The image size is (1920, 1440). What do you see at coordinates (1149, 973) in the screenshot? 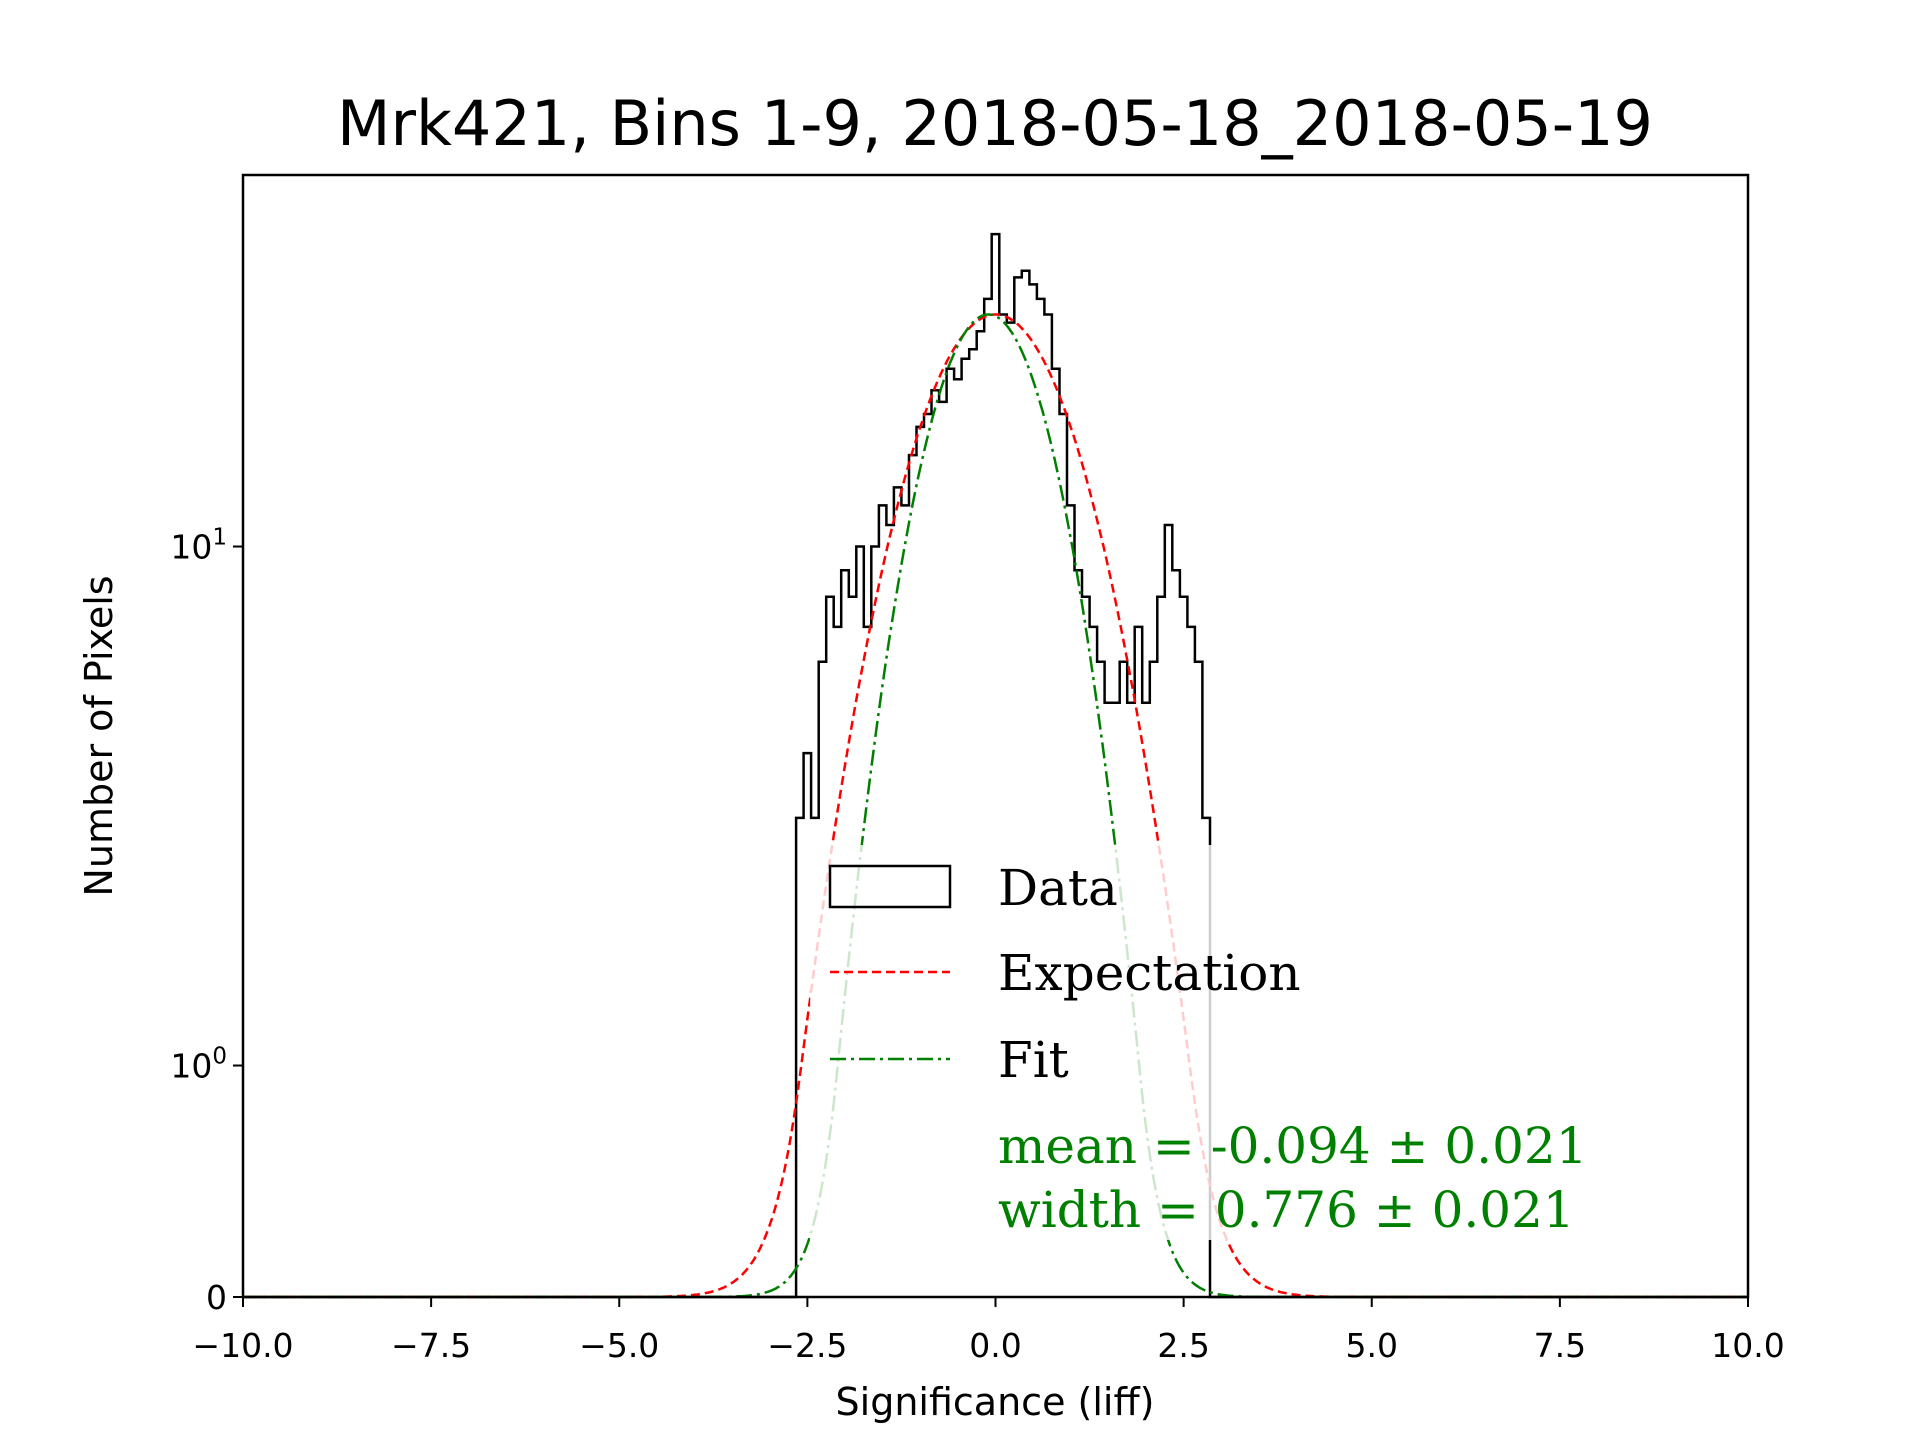
I see `legend-expectation-label: Expectation` at bounding box center [1149, 973].